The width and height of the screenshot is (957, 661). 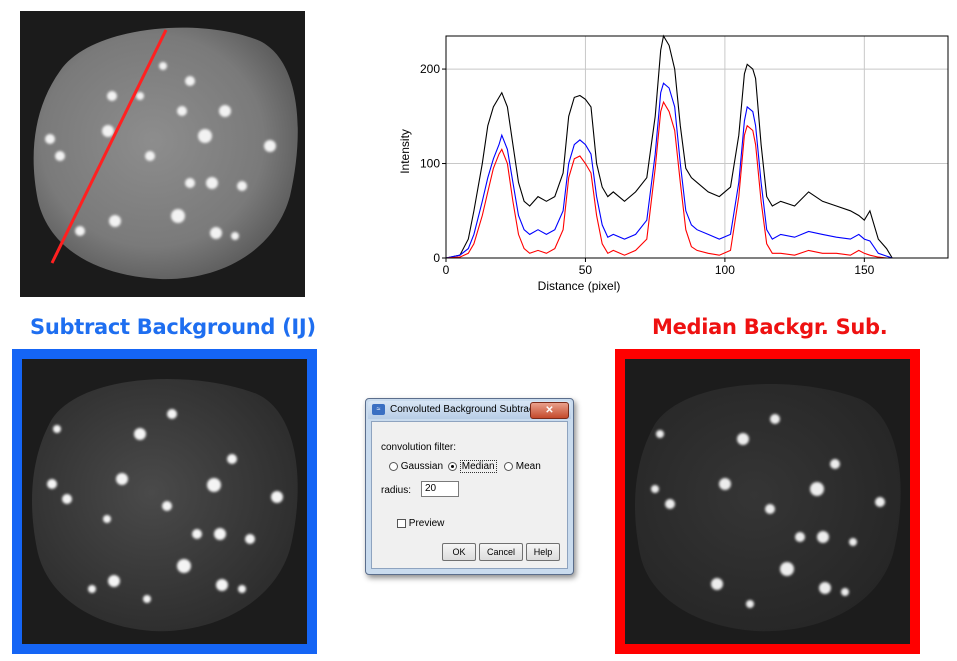 What do you see at coordinates (478, 466) in the screenshot?
I see `radio-median-label: Median` at bounding box center [478, 466].